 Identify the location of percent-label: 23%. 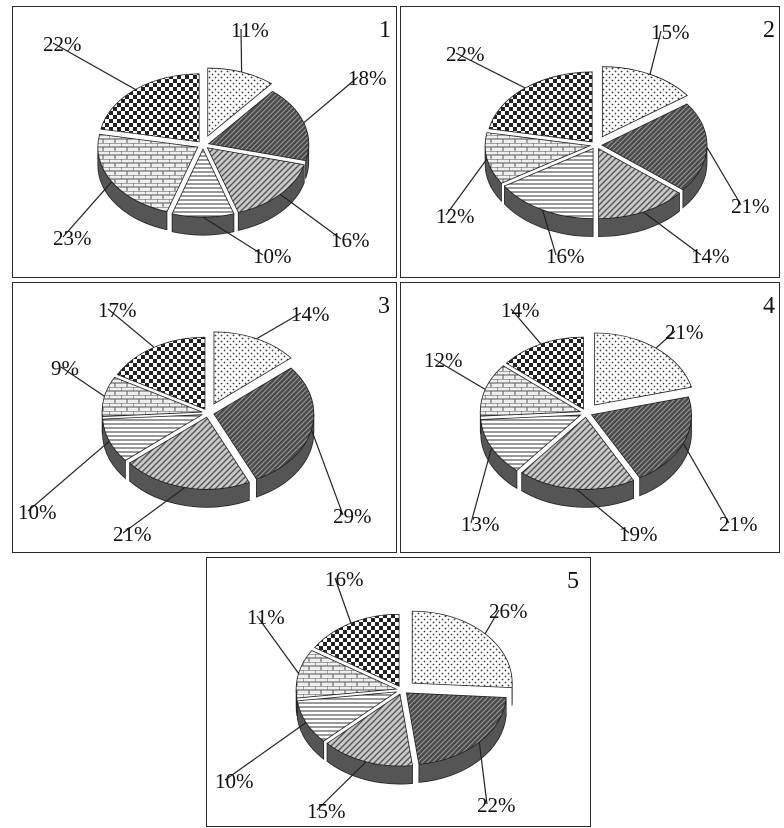
(72, 238).